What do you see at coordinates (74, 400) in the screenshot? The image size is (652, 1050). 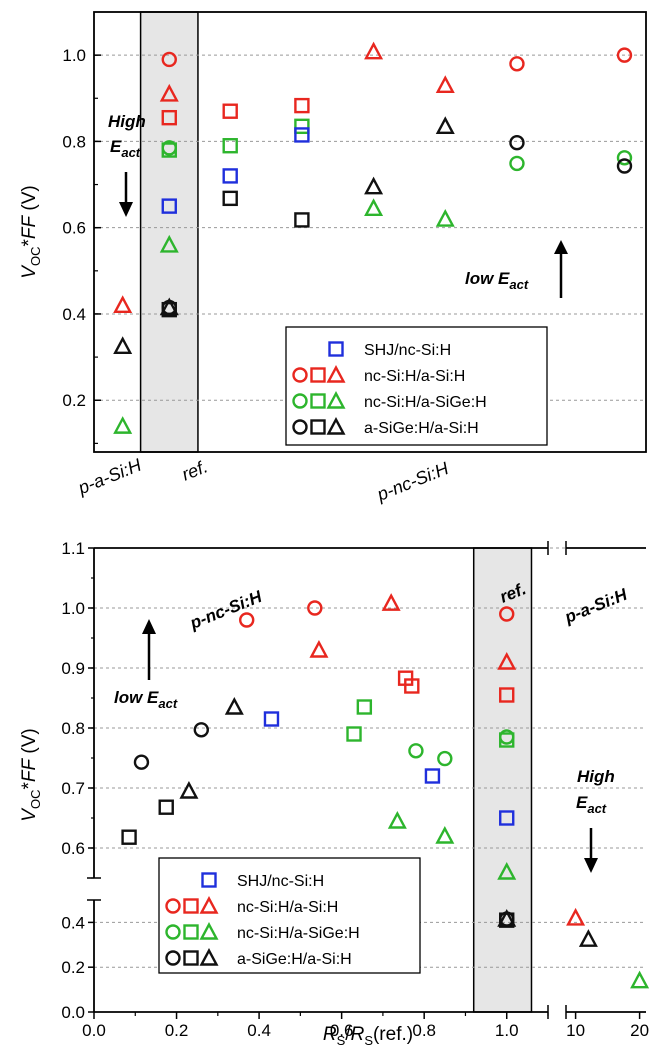 I see `top-y-tick-label: 0.2` at bounding box center [74, 400].